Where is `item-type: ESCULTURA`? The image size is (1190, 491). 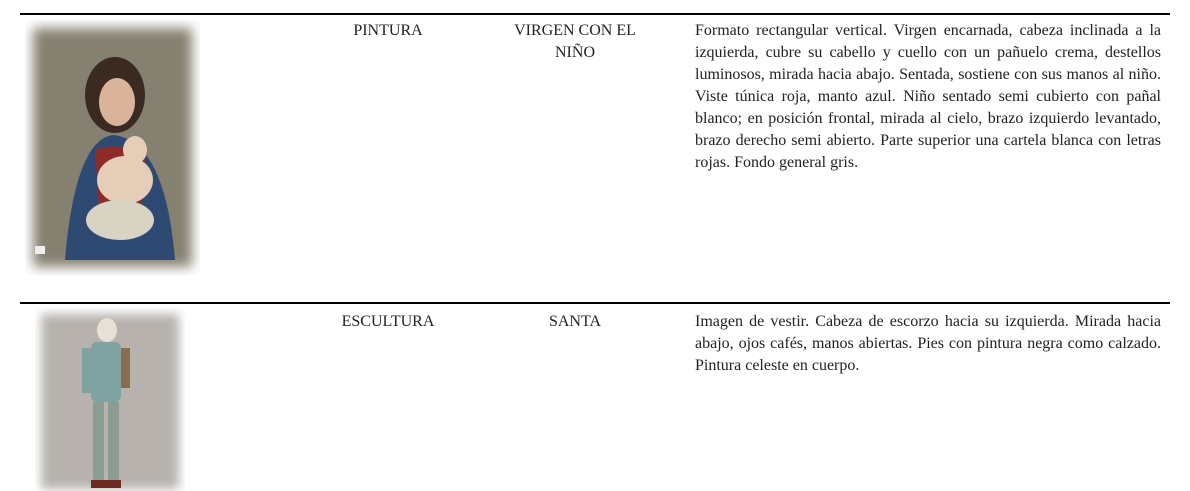 item-type: ESCULTURA is located at coordinates (388, 321).